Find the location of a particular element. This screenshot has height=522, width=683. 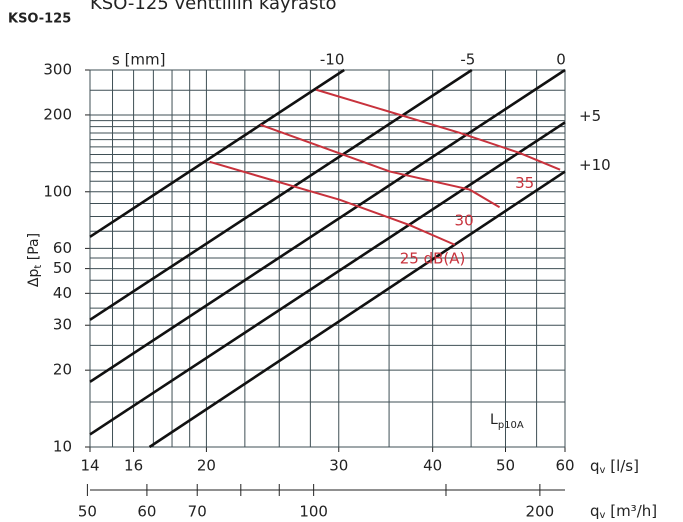

x2-tick-label: 70 is located at coordinates (197, 512).